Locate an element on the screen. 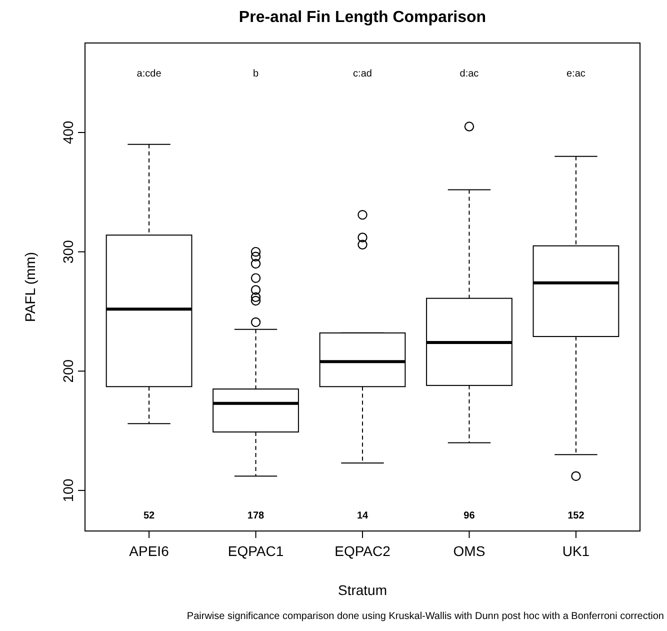  x-tick-label: EQPAC1 is located at coordinates (256, 551).